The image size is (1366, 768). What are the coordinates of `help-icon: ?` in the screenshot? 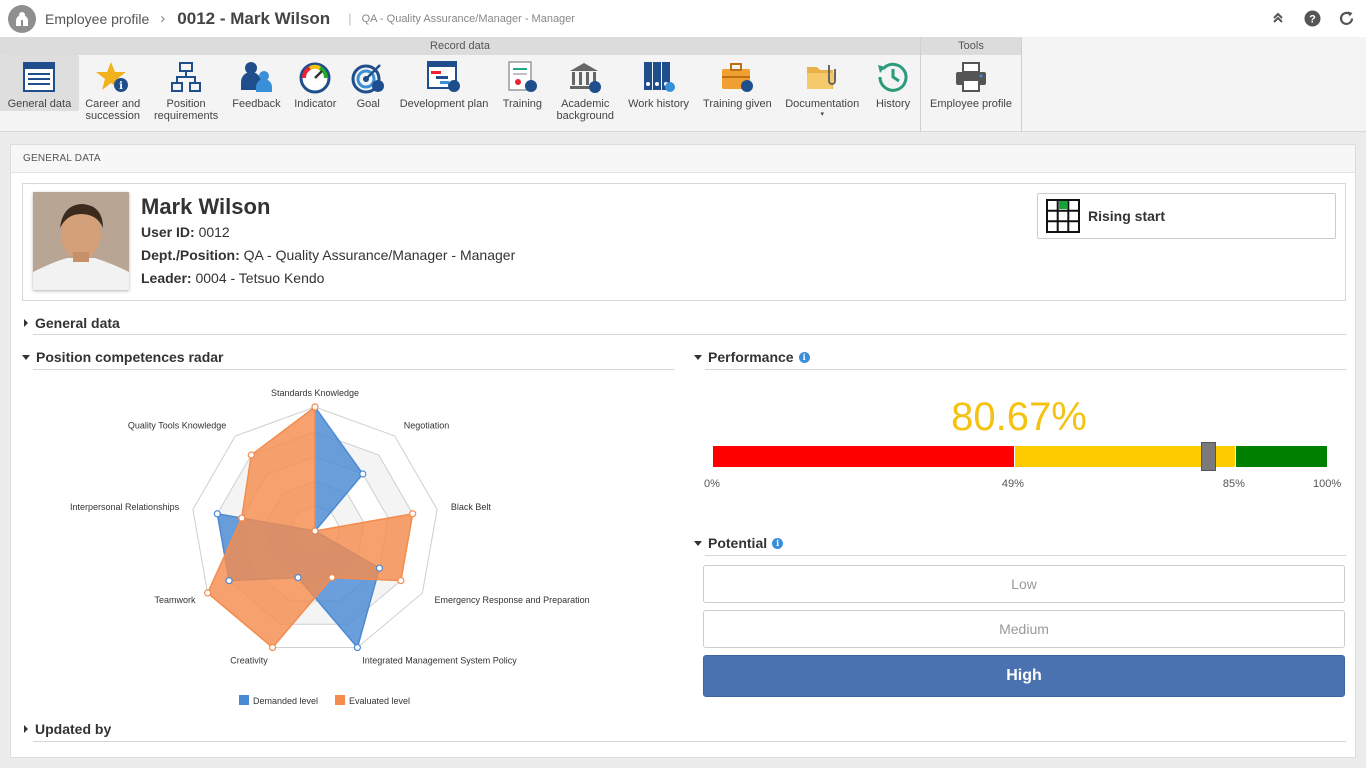 It's located at (1312, 18).